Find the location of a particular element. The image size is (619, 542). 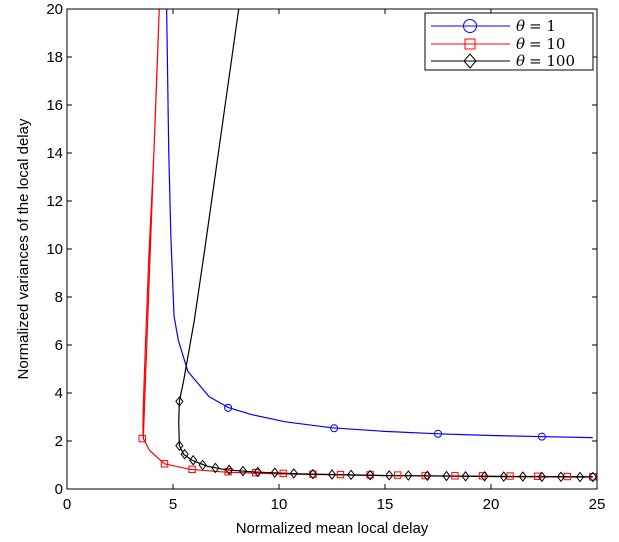

legend: θ = 1 θ = 10 θ = 100 is located at coordinates (509, 41).